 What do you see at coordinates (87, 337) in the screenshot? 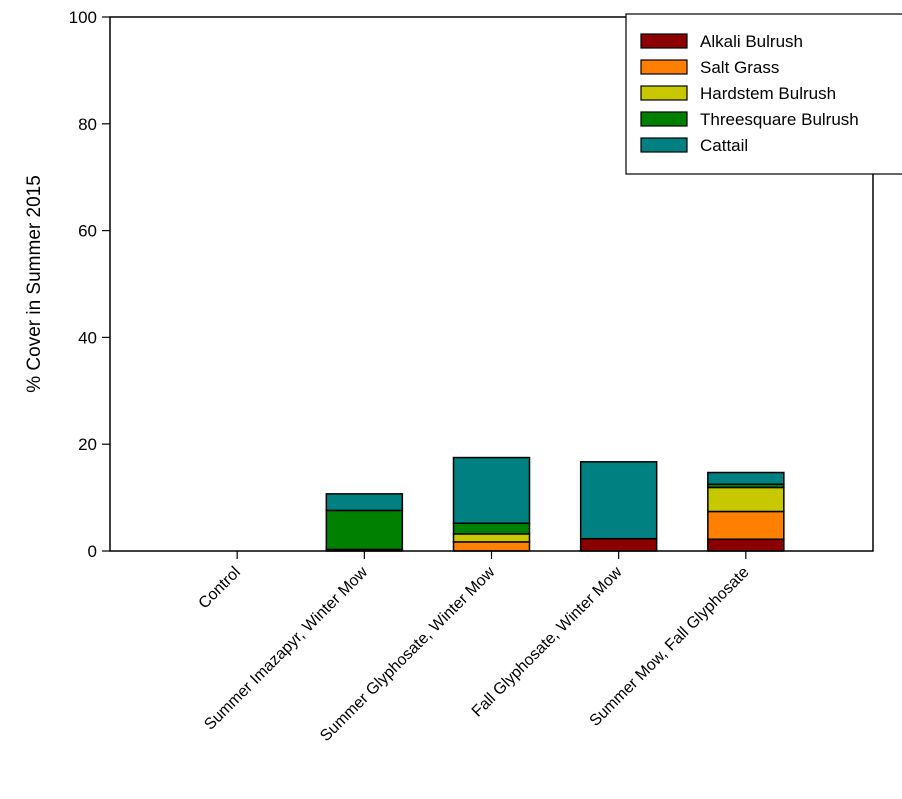
I see `y-tick-label: 40` at bounding box center [87, 337].